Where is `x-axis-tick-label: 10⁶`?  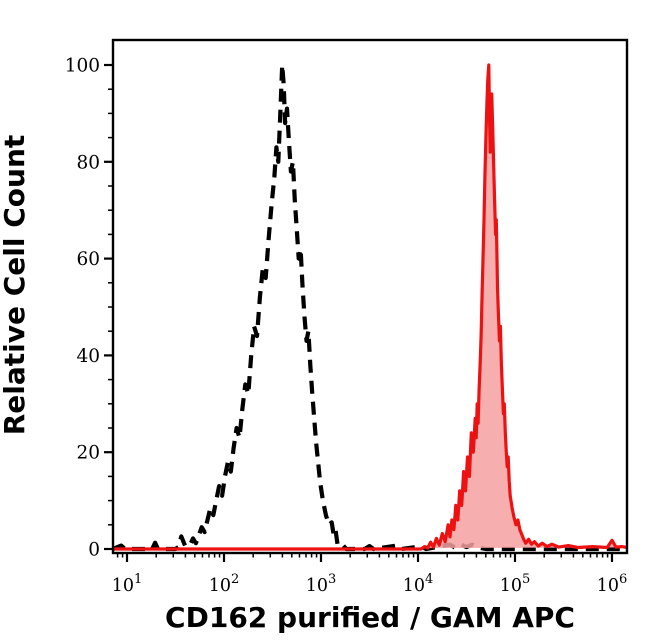 x-axis-tick-label: 10⁶ is located at coordinates (612, 584).